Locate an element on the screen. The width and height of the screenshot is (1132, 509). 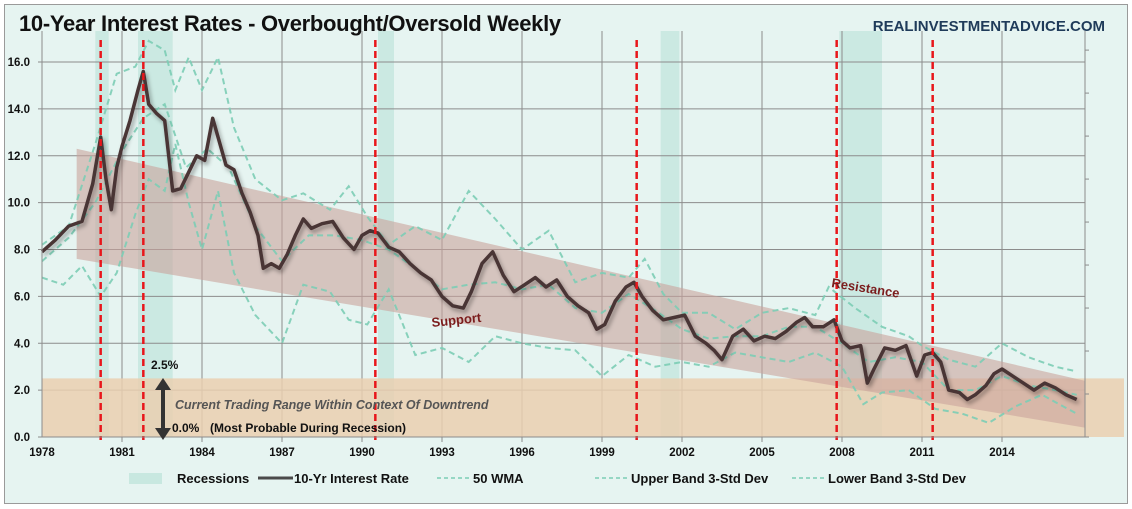
x-tick-label: 1996 is located at coordinates (522, 453).